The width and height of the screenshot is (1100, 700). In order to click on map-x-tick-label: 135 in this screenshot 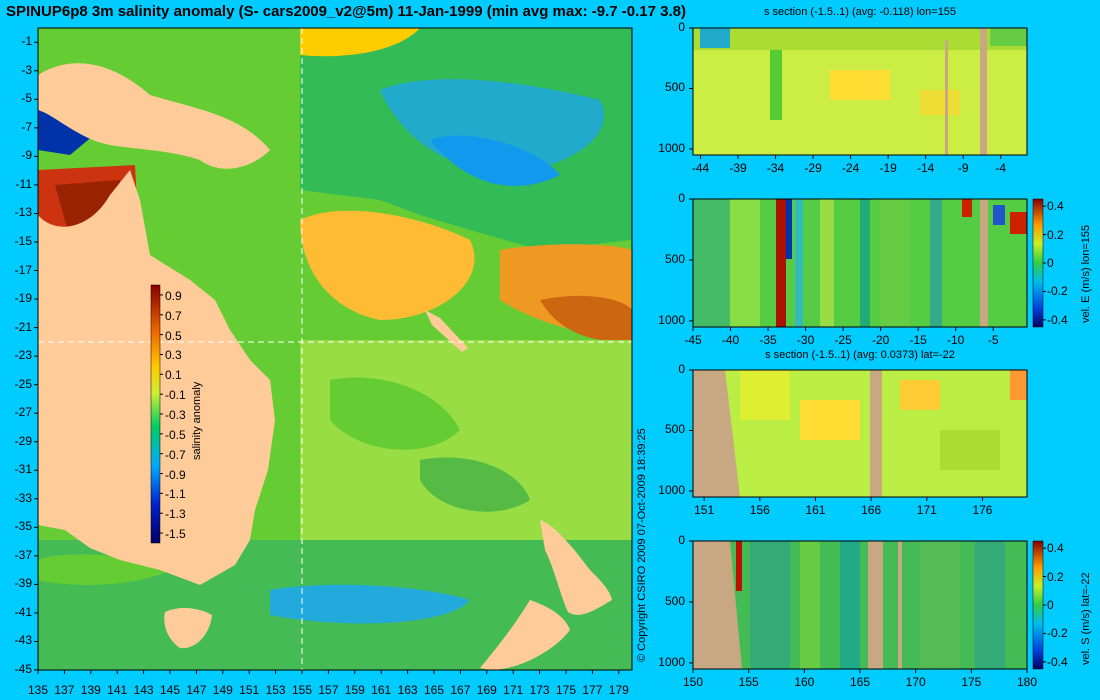, I will do `click(38, 690)`.